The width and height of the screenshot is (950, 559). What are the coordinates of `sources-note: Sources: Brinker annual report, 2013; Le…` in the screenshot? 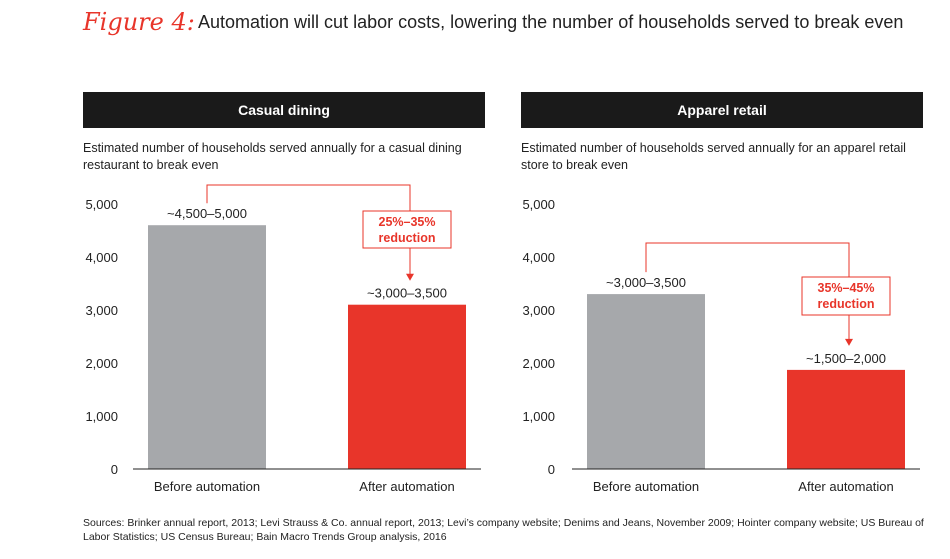 It's located at (503, 530).